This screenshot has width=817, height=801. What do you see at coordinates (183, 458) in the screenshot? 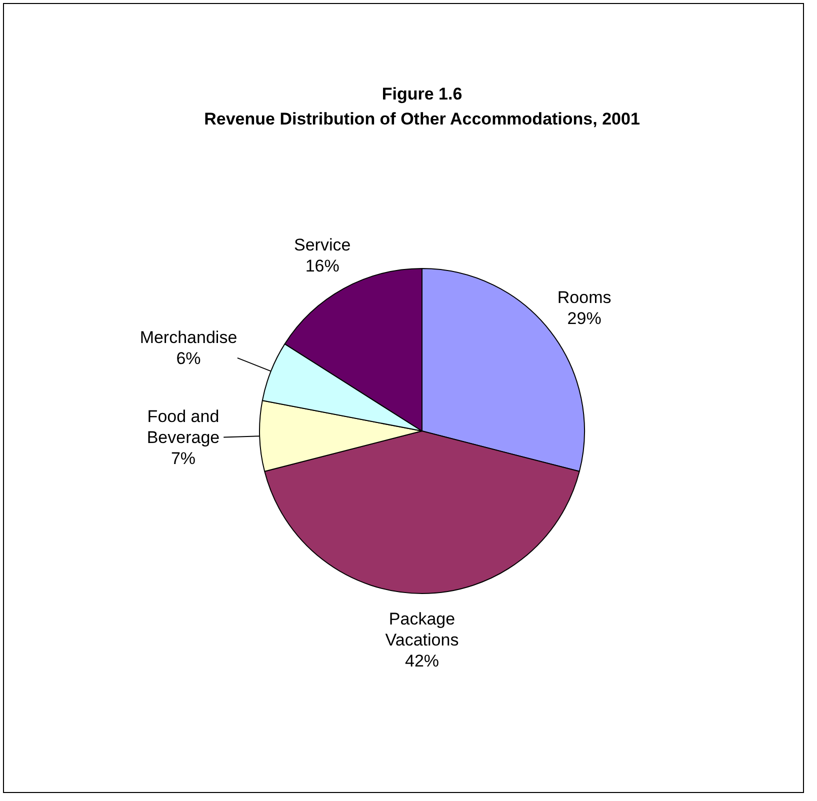
I see `data-label: 7%` at bounding box center [183, 458].